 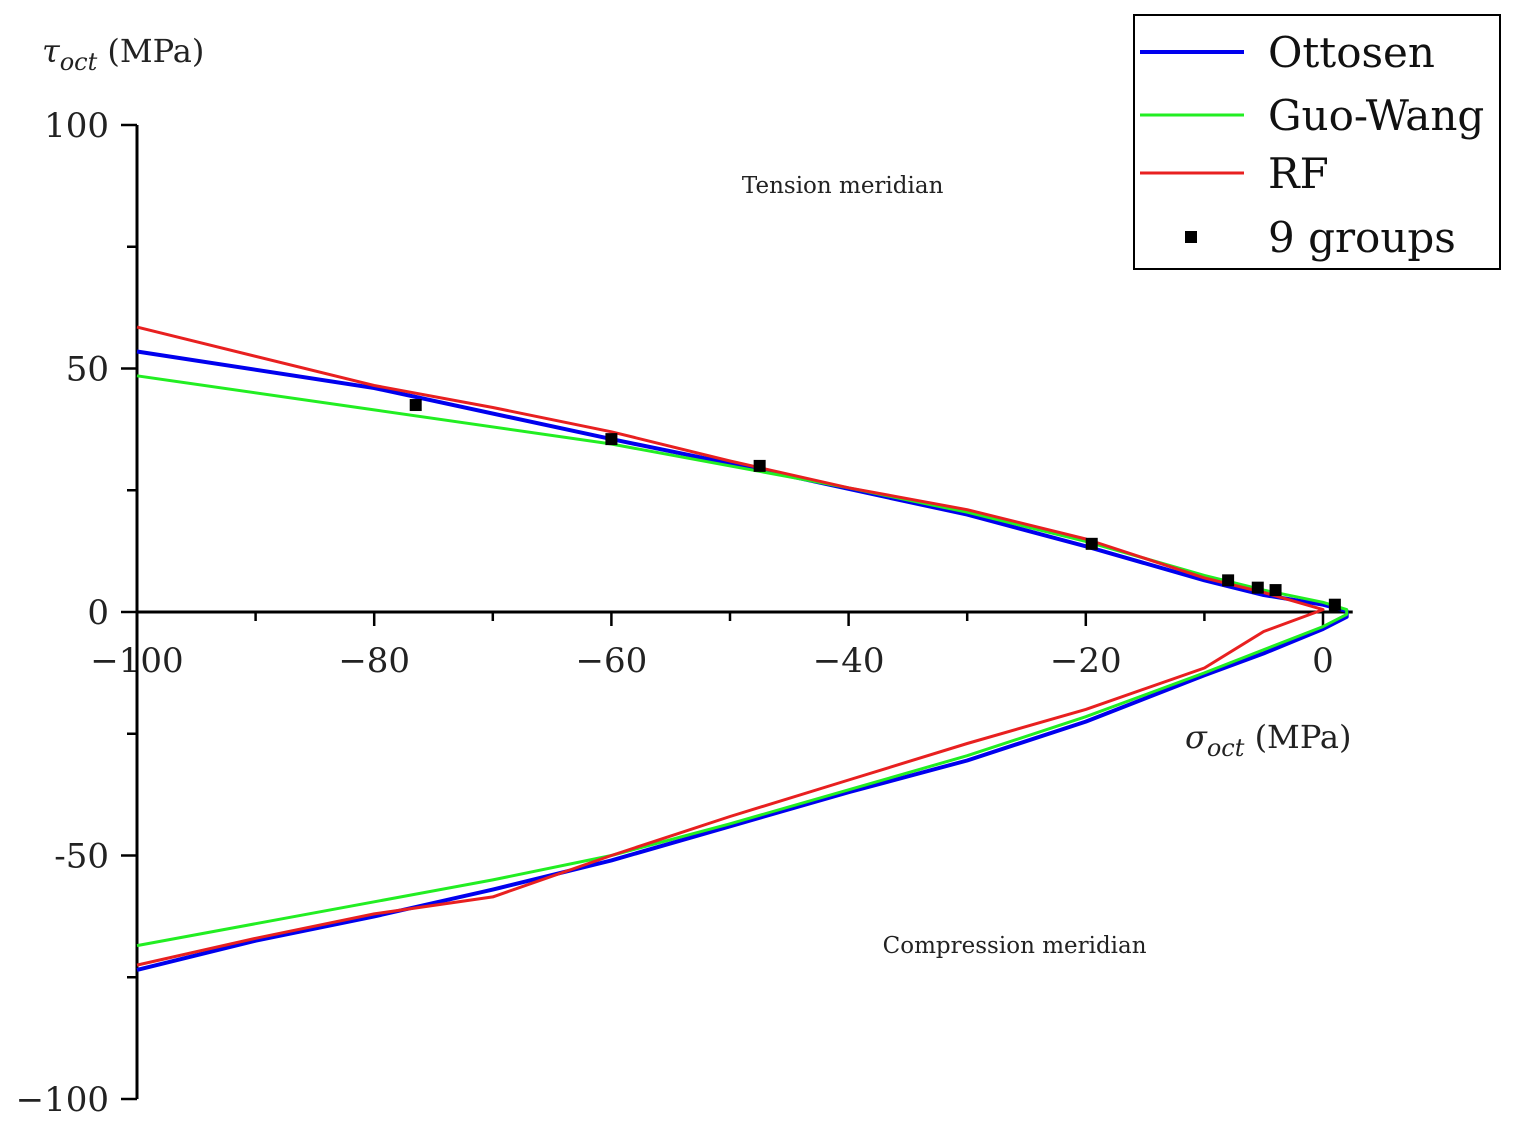 What do you see at coordinates (843, 186) in the screenshot?
I see `annotation-label: Tension meridian` at bounding box center [843, 186].